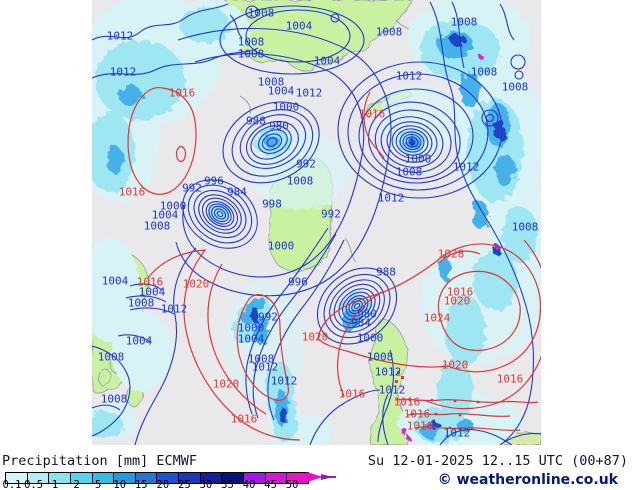 The height and width of the screenshot is (490, 634). What do you see at coordinates (34, 484) in the screenshot?
I see `scale-tick-label: 0.5` at bounding box center [34, 484].